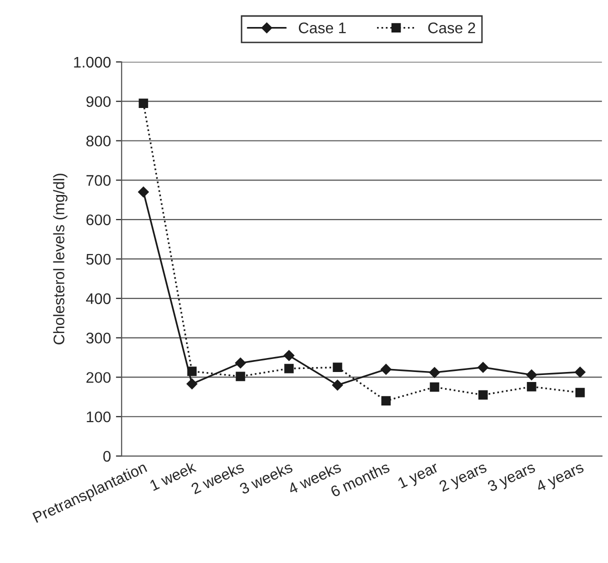 This screenshot has height=563, width=608. I want to click on legend-label: Case 1, so click(322, 28).